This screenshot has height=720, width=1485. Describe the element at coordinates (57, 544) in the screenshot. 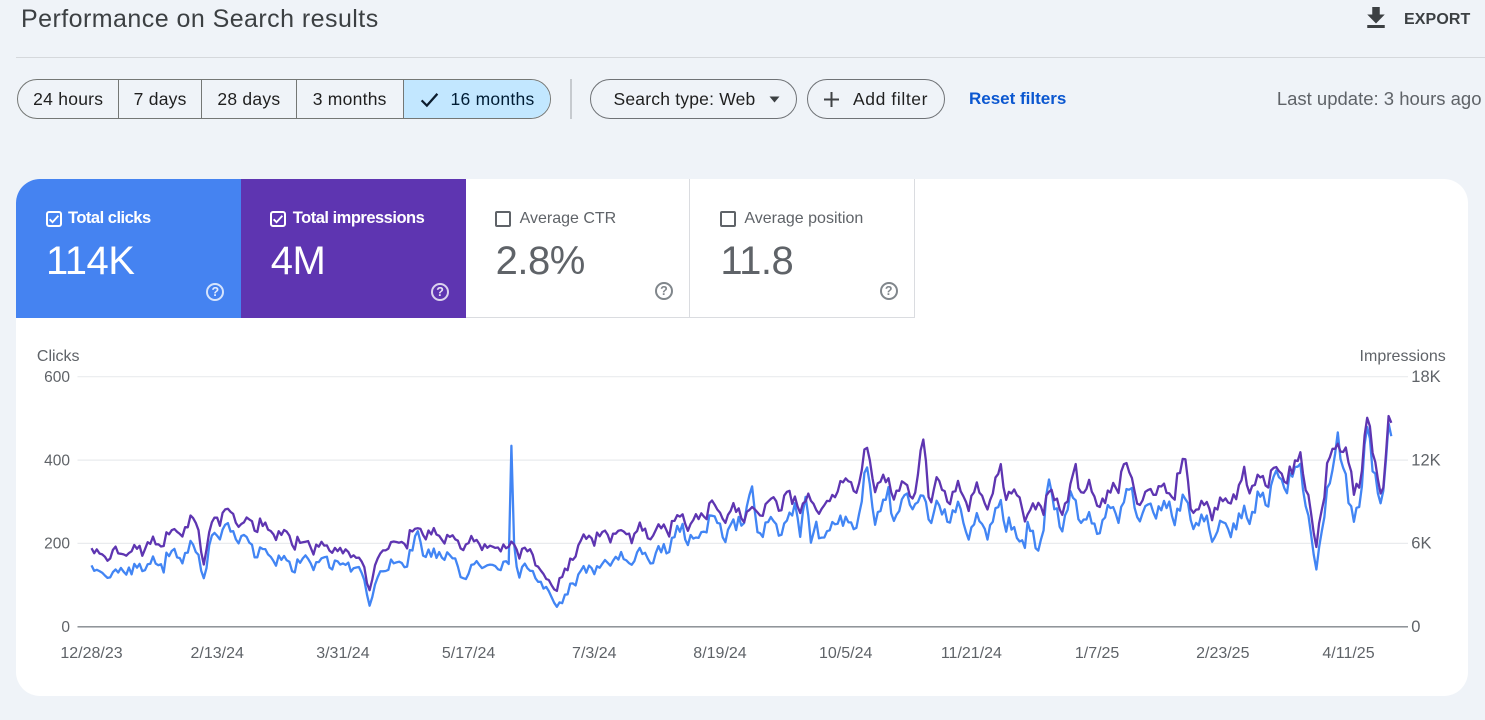

I see `svg-text: 200` at that location.